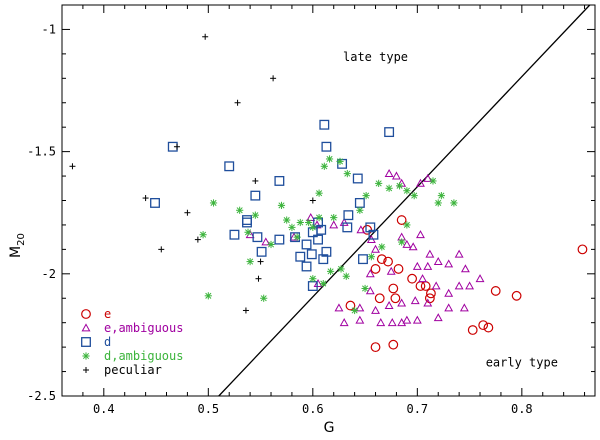 Image resolution: width=600 pixels, height=440 pixels. Describe the element at coordinates (522, 409) in the screenshot. I see `x-tick-label: 0.8` at that location.